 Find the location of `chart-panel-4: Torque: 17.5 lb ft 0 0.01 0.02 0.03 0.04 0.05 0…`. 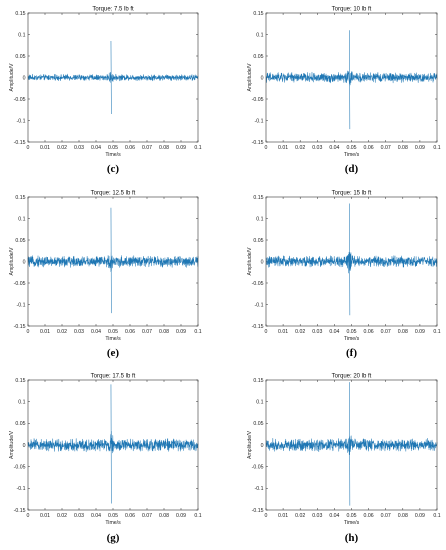

chart-panel-4: Torque: 17.5 lb ft 0 0.01 0.02 0.03 0.04 0.05 0… is located at coordinates (105, 459).